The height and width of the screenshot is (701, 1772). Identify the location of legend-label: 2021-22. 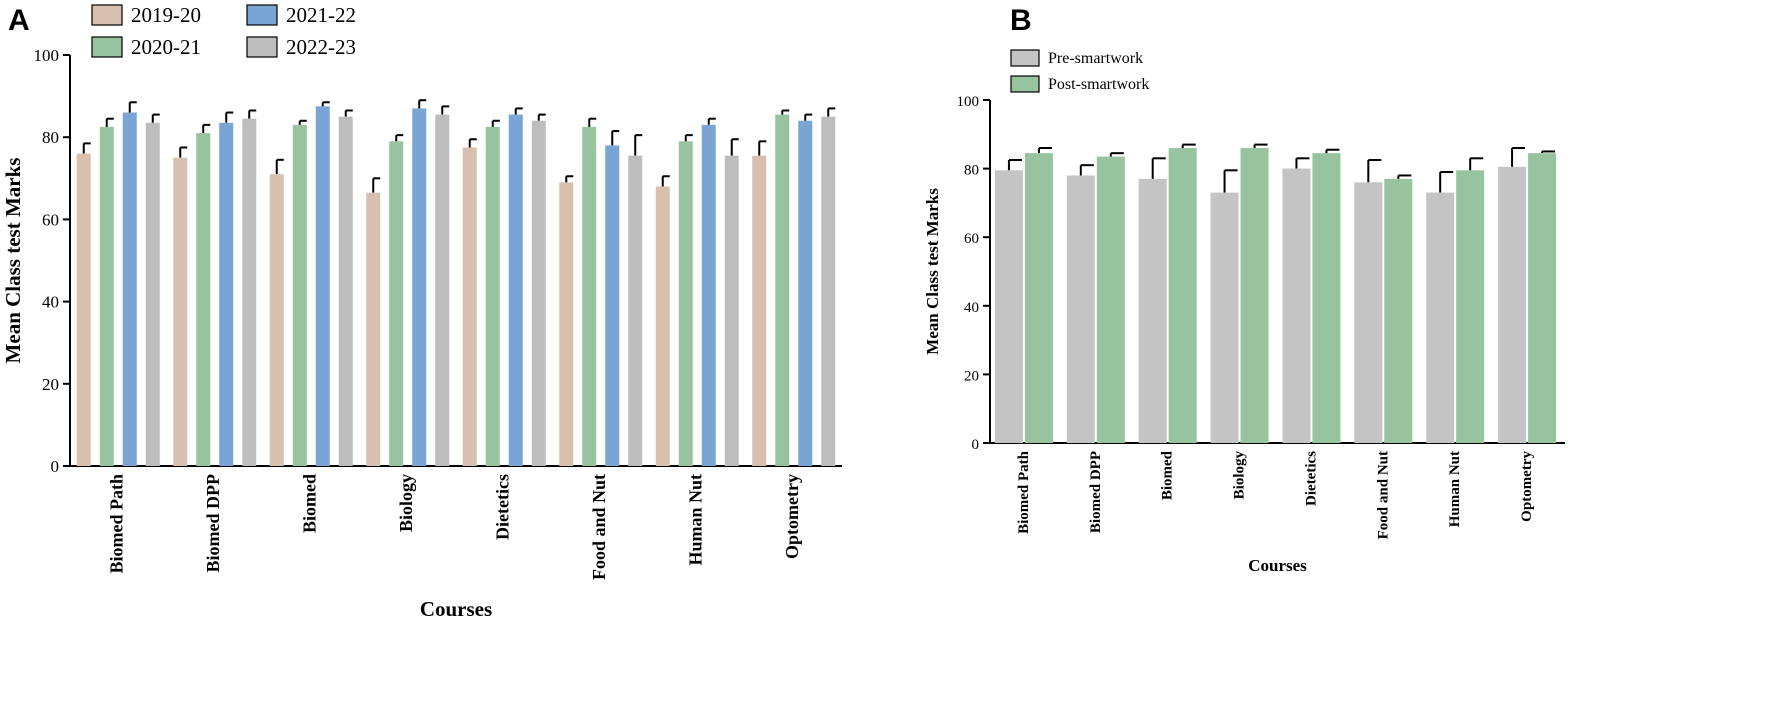
(321, 15).